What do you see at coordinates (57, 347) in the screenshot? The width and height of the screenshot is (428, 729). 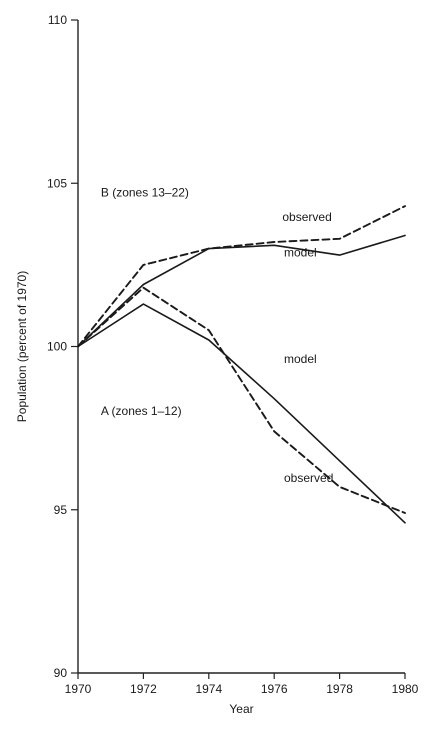 I see `y-tick-label: 100` at bounding box center [57, 347].